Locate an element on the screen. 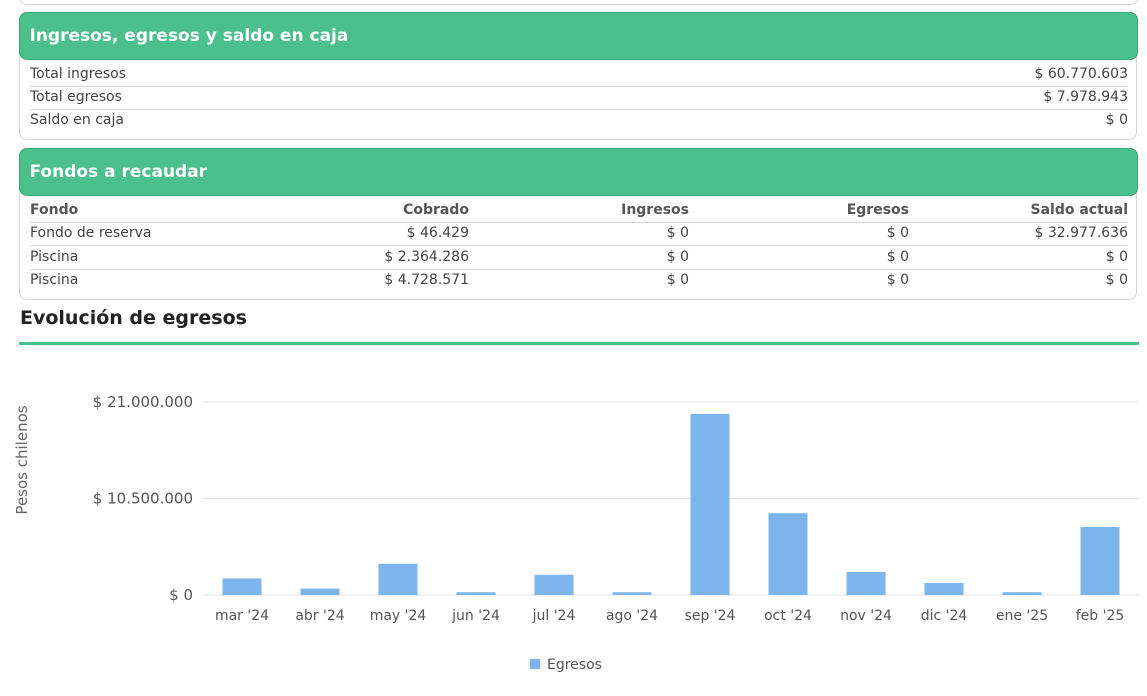 The image size is (1147, 696). summary-row-label: Total egresos is located at coordinates (76, 97).